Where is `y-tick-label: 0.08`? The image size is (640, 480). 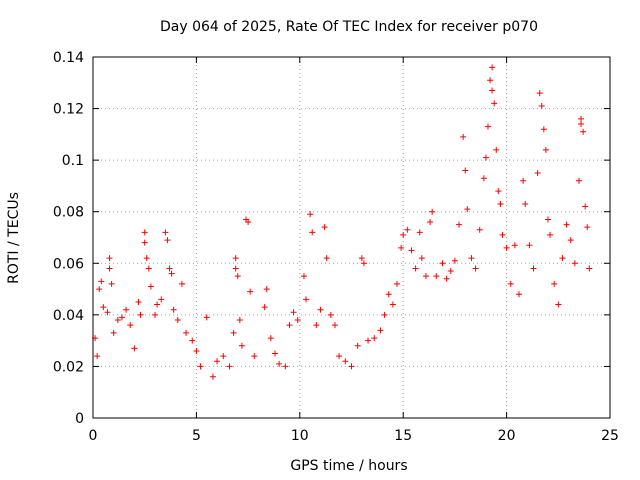
y-tick-label: 0.08 is located at coordinates (68, 213).